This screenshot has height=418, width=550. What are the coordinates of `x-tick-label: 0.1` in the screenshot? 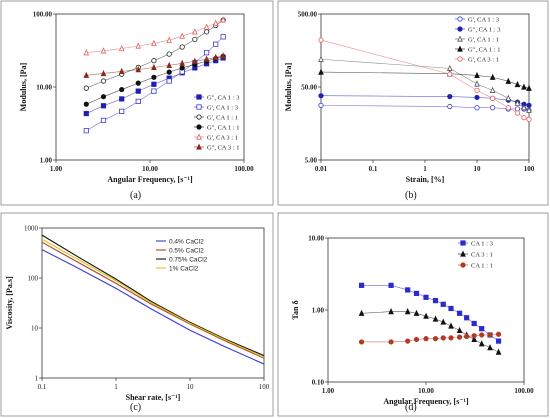 It's located at (373, 169).